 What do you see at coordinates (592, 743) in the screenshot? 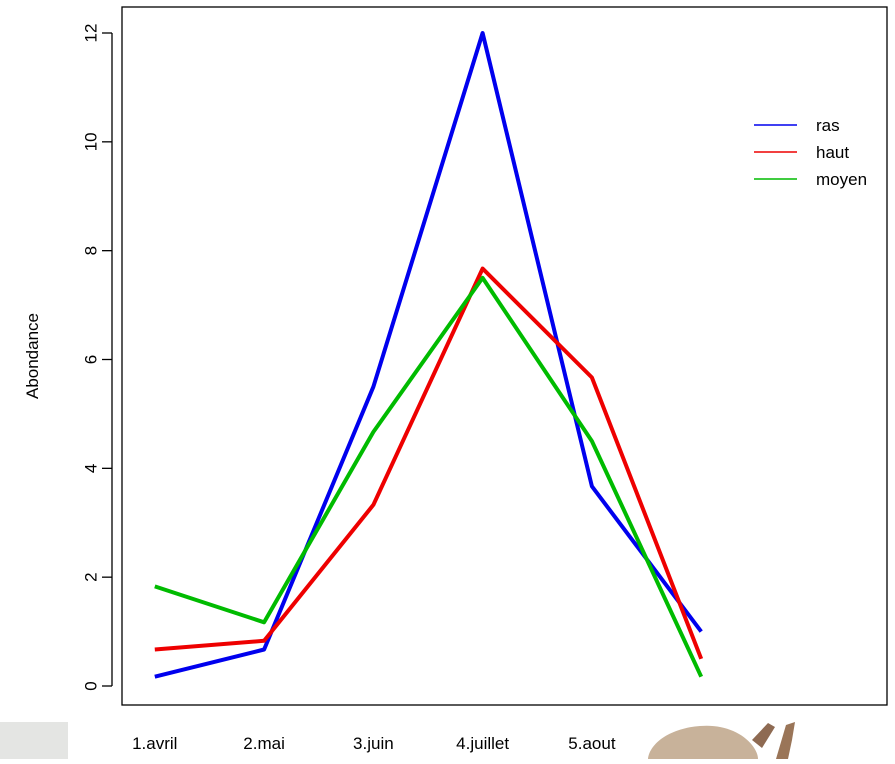
I see `x-tick-label: 5.aout` at bounding box center [592, 743].